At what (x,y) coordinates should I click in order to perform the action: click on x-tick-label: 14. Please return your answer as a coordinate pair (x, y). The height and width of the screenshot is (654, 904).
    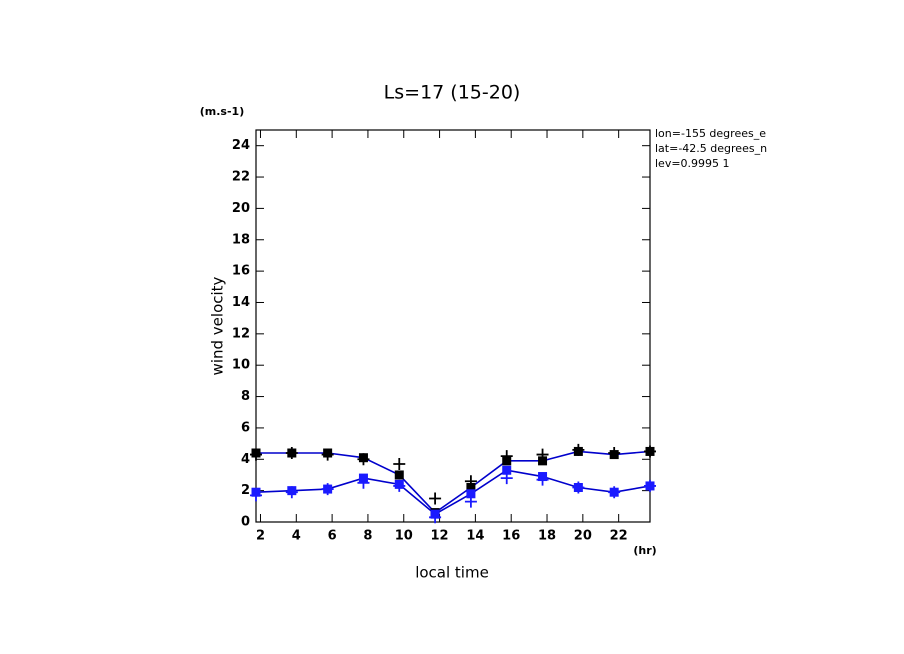
    Looking at the image, I should click on (475, 536).